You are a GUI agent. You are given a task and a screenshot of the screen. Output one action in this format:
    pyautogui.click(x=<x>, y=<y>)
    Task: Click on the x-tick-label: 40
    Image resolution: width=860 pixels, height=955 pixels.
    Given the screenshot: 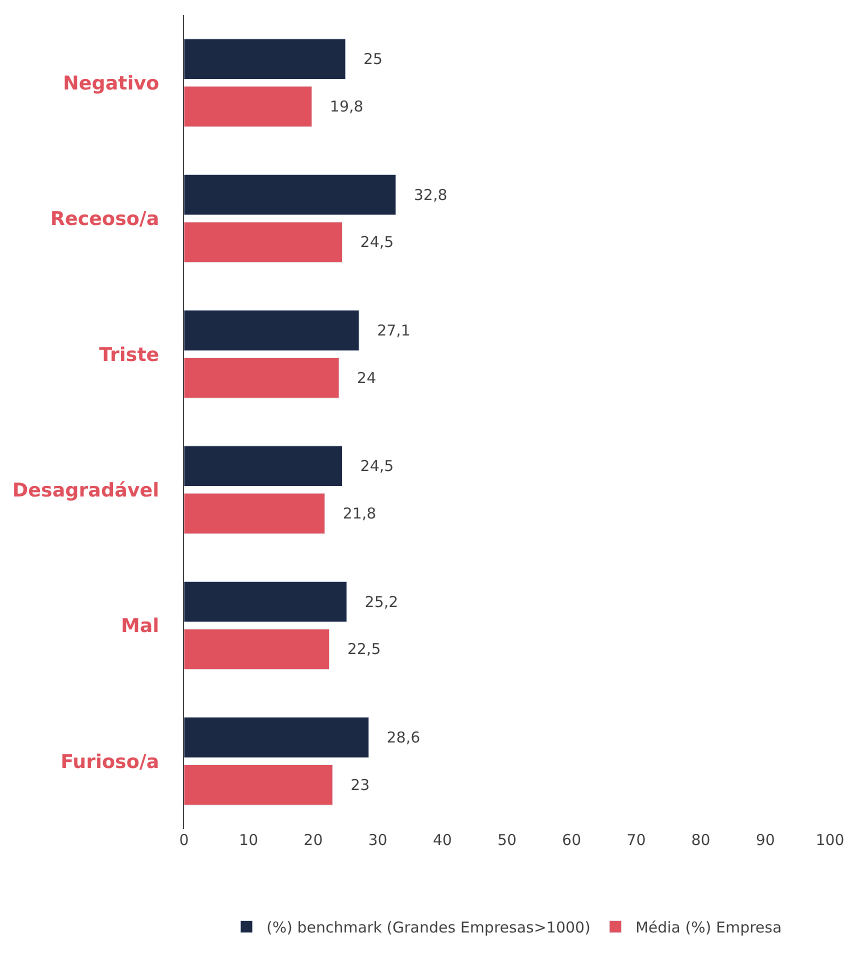 What is the action you would take?
    pyautogui.click(x=442, y=840)
    